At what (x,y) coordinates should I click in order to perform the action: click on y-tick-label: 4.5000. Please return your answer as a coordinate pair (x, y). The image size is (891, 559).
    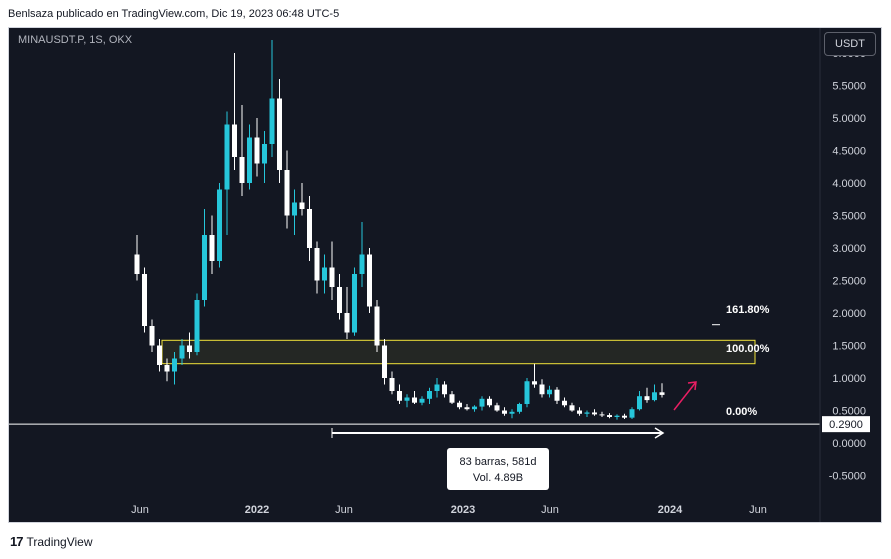
    Looking at the image, I should click on (849, 152).